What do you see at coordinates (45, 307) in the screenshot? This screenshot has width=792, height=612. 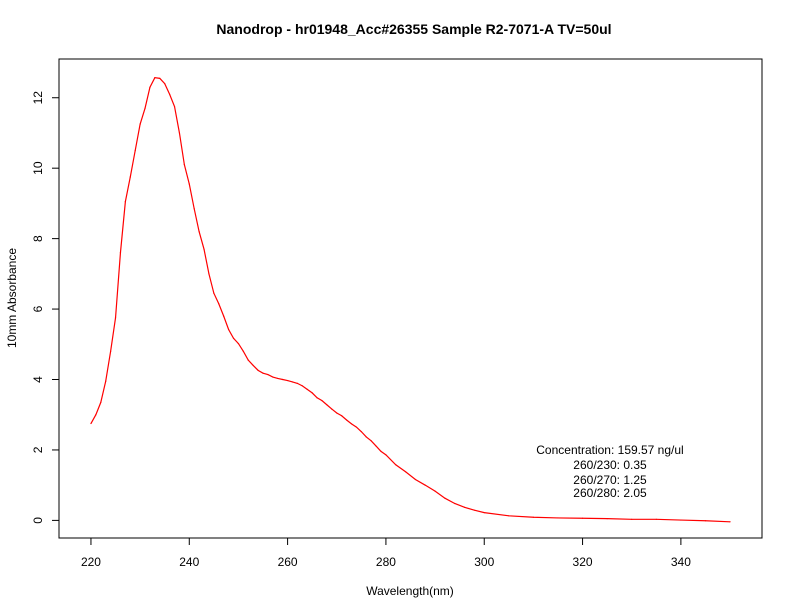 I see `y-axis: 0 2 4 6 8 10 12` at bounding box center [45, 307].